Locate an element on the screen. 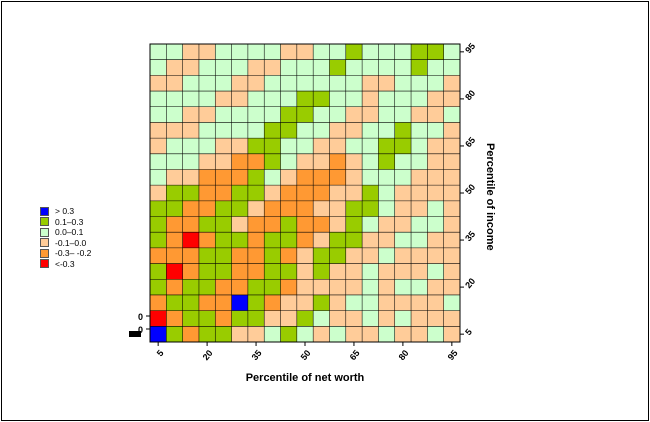  legend-item: -0.1–0.0 is located at coordinates (65, 243).